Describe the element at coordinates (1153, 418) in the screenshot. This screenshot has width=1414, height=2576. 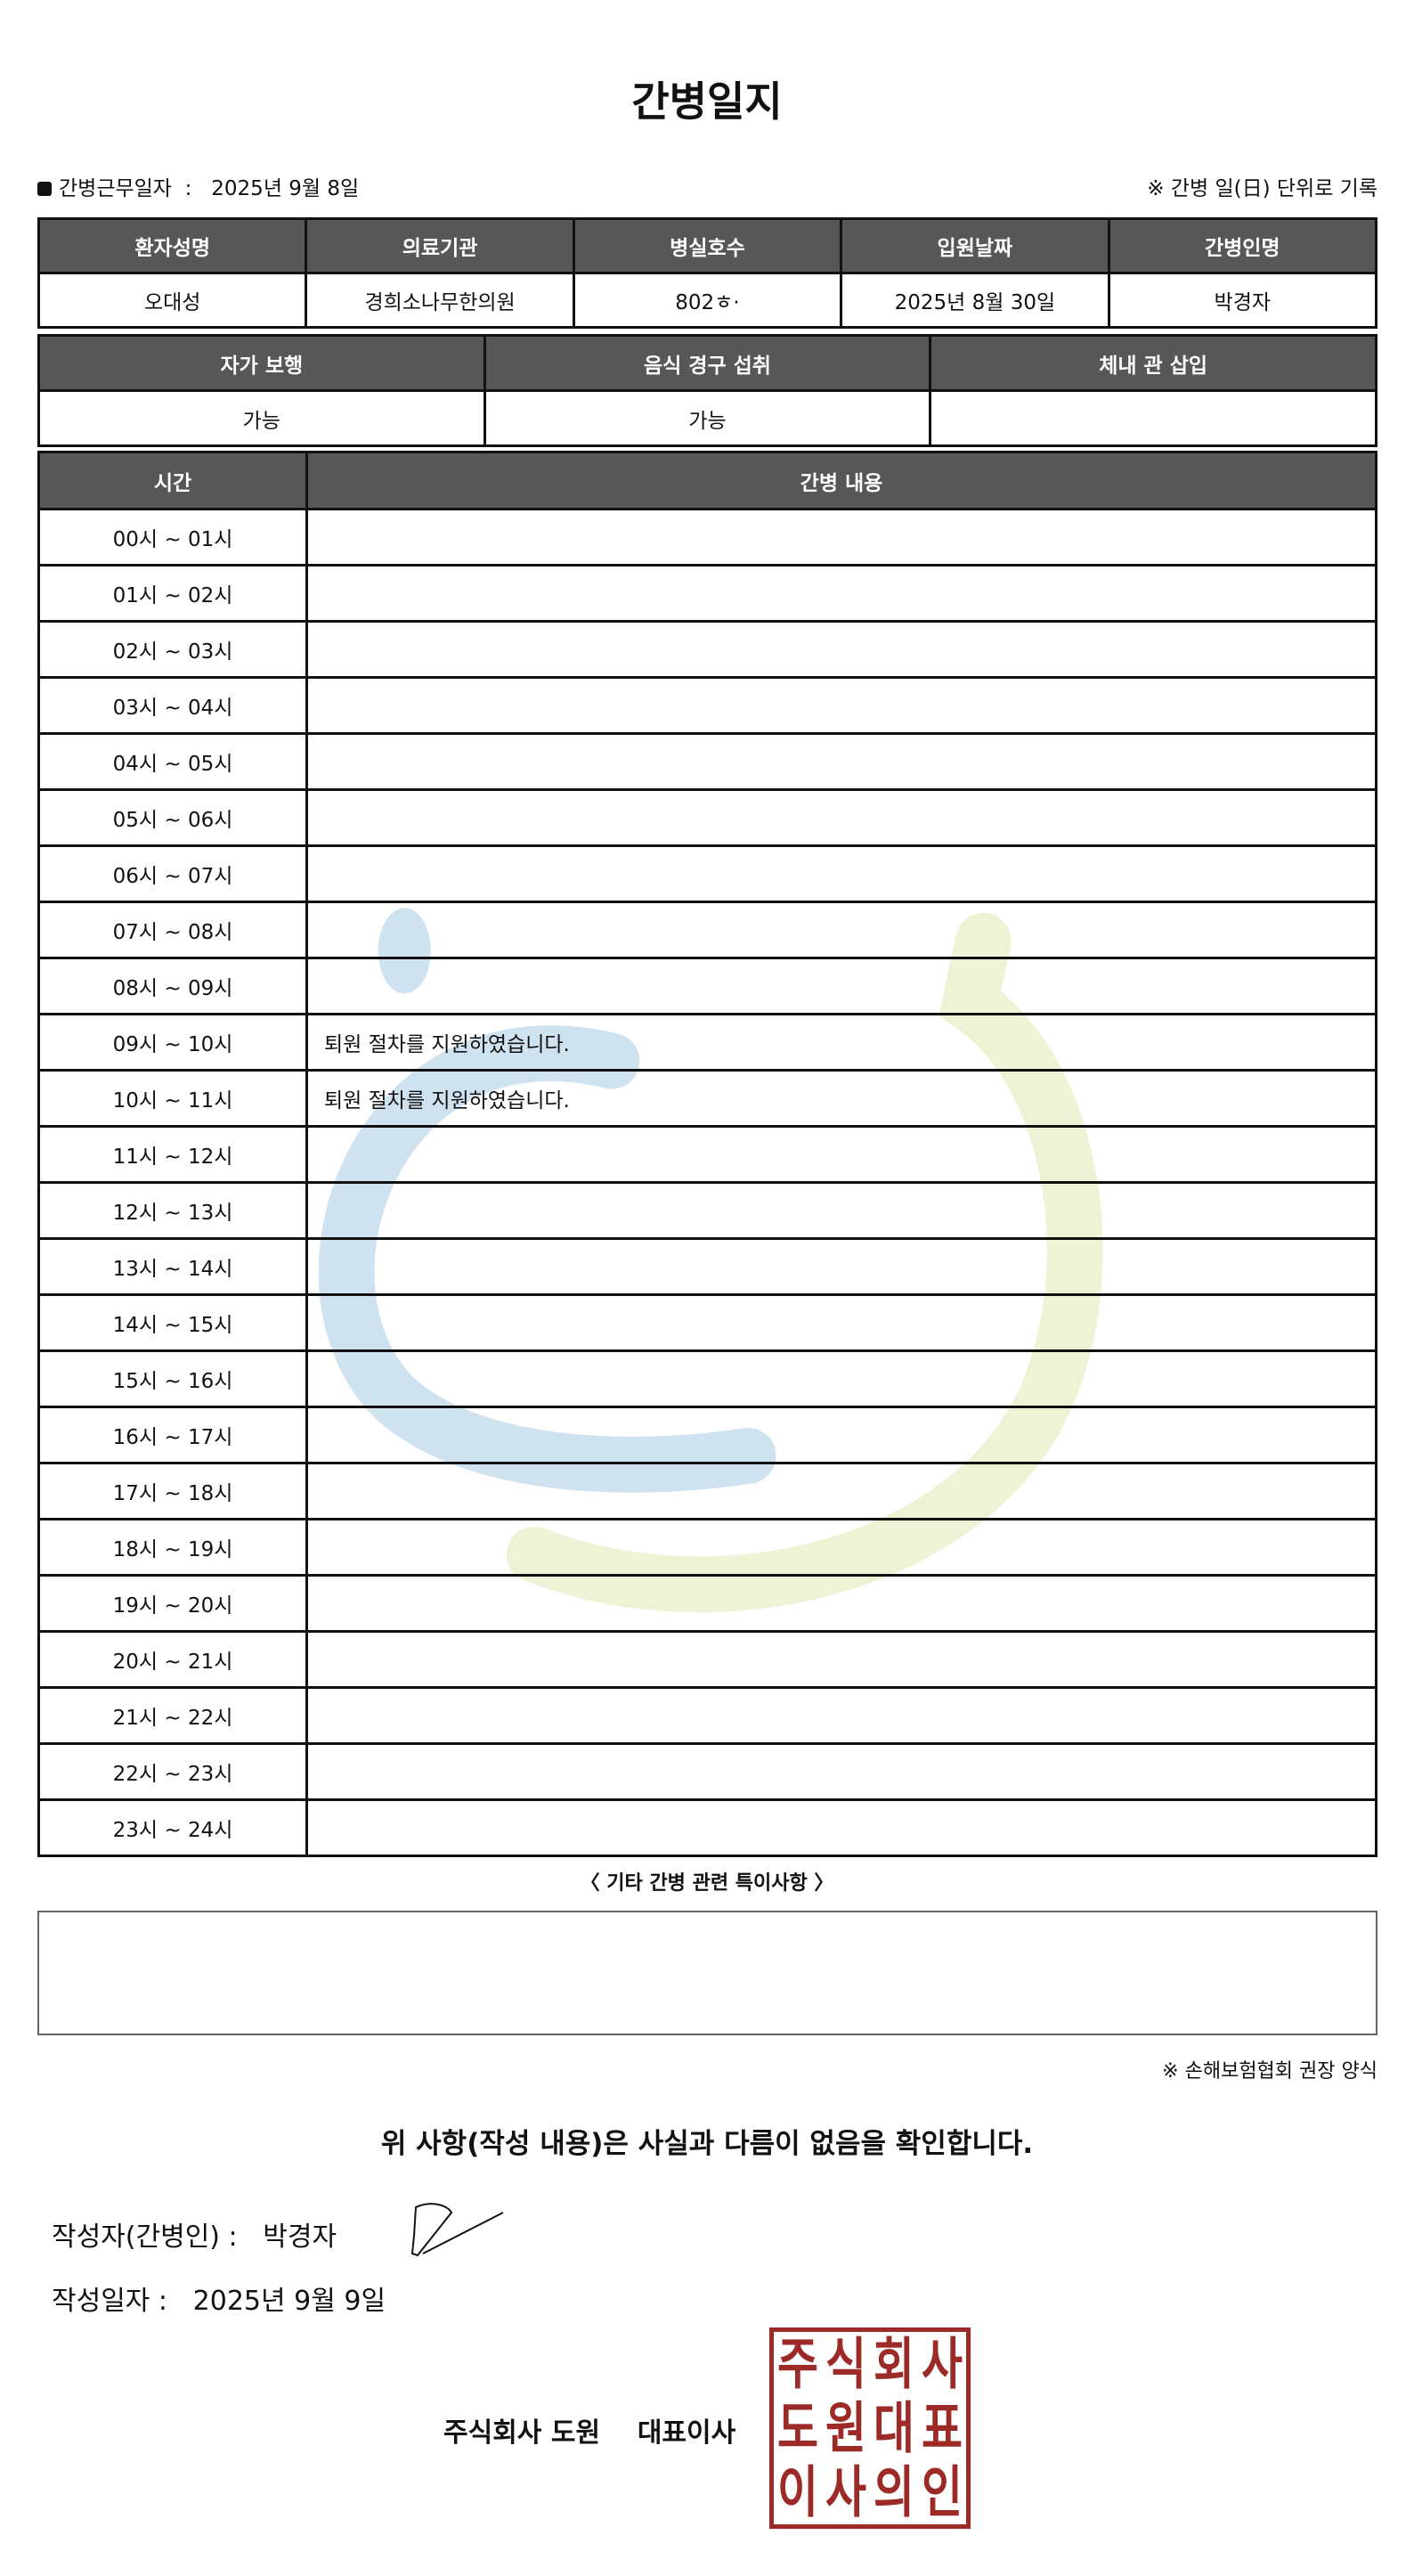
I see `tube` at that location.